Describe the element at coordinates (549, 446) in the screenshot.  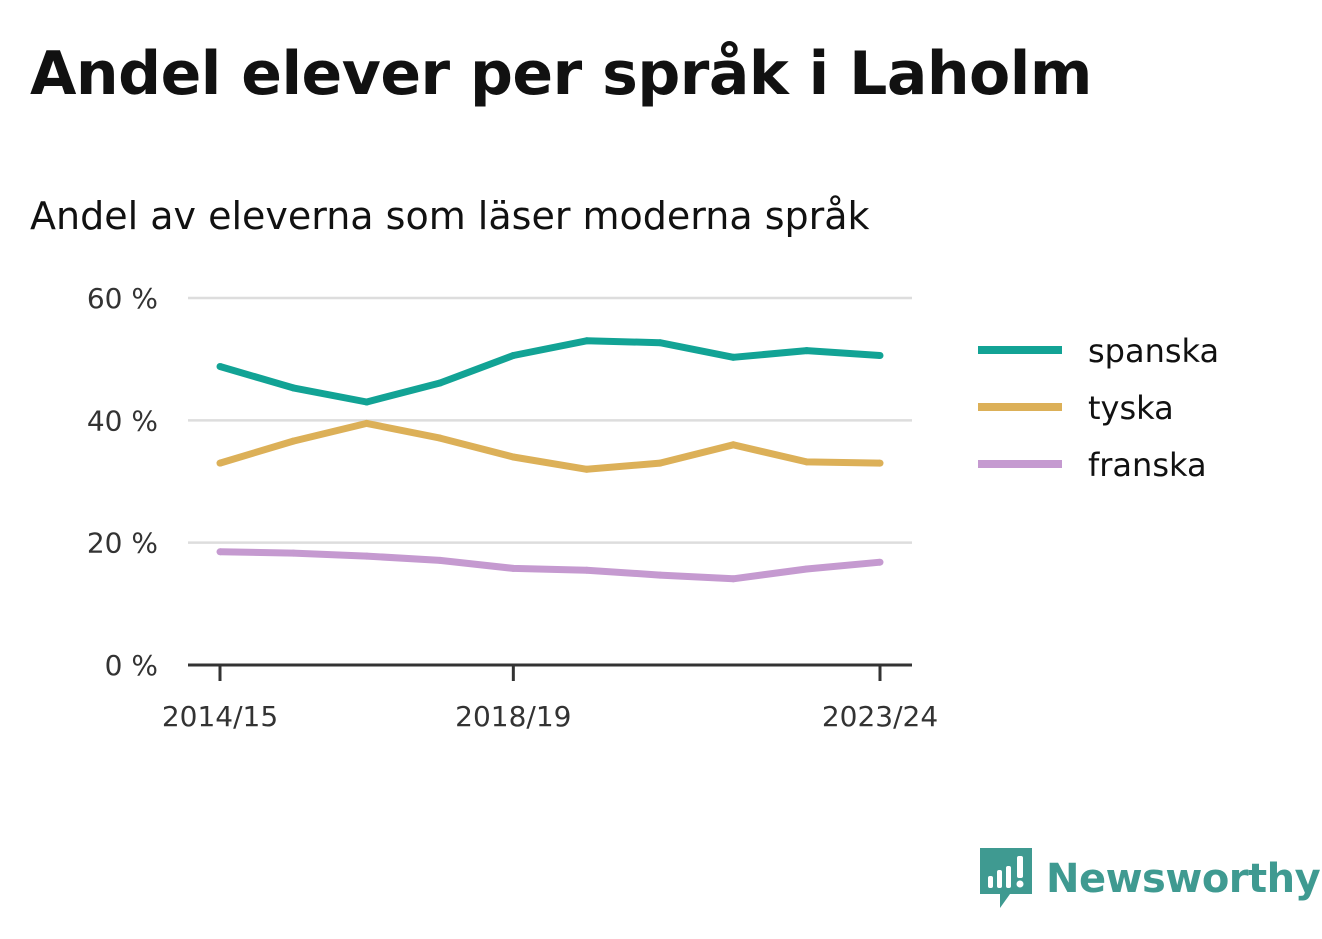
I see `series-line-tyska` at that location.